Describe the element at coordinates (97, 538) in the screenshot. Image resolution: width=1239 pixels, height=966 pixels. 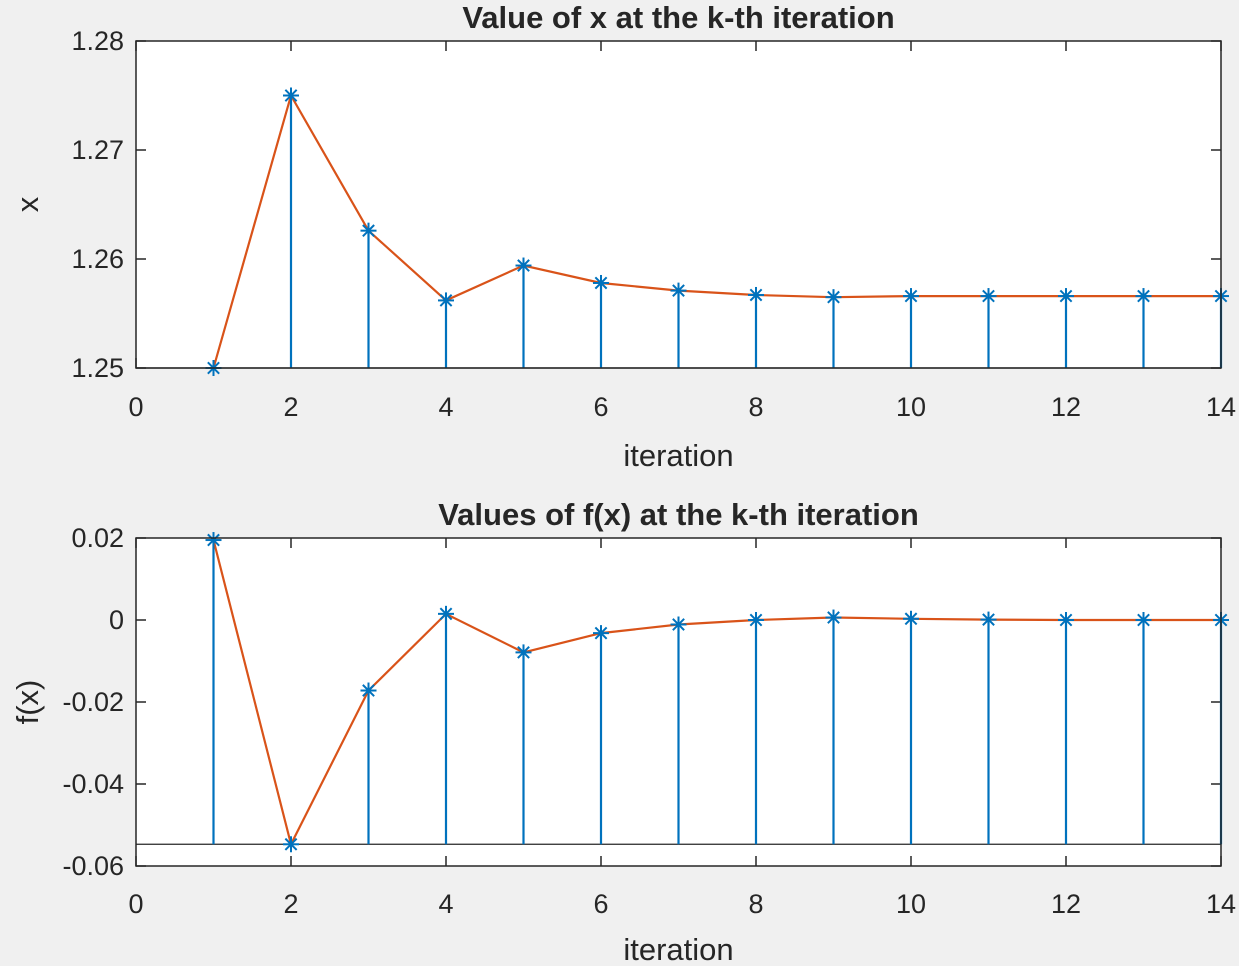
I see `chart-1-ytick-label: 0.02` at that location.